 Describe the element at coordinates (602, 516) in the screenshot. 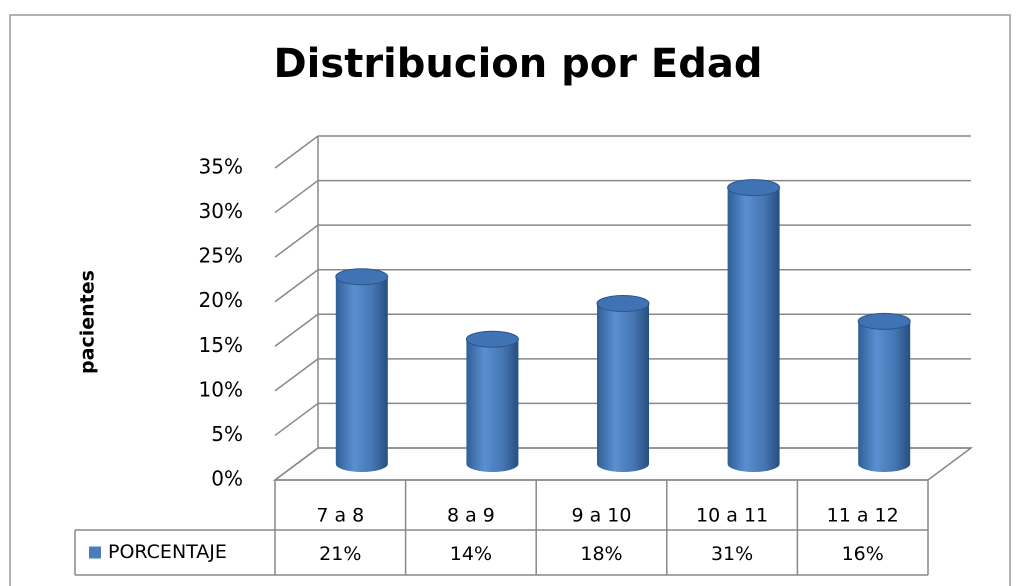

I see `x-tick-label: 9 a 10` at that location.